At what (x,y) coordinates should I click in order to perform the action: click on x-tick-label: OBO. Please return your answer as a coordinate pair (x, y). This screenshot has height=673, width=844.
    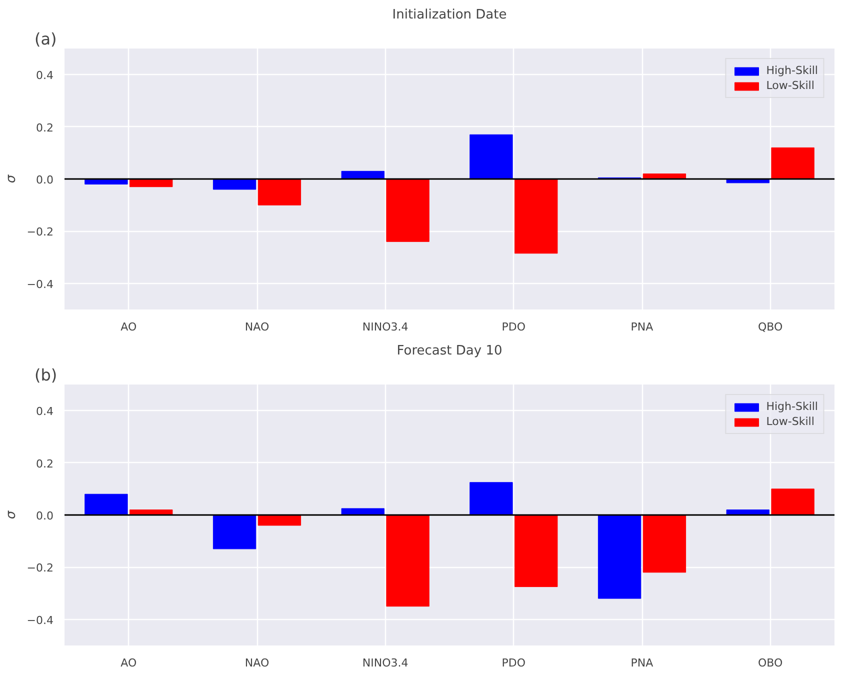
    Looking at the image, I should click on (771, 663).